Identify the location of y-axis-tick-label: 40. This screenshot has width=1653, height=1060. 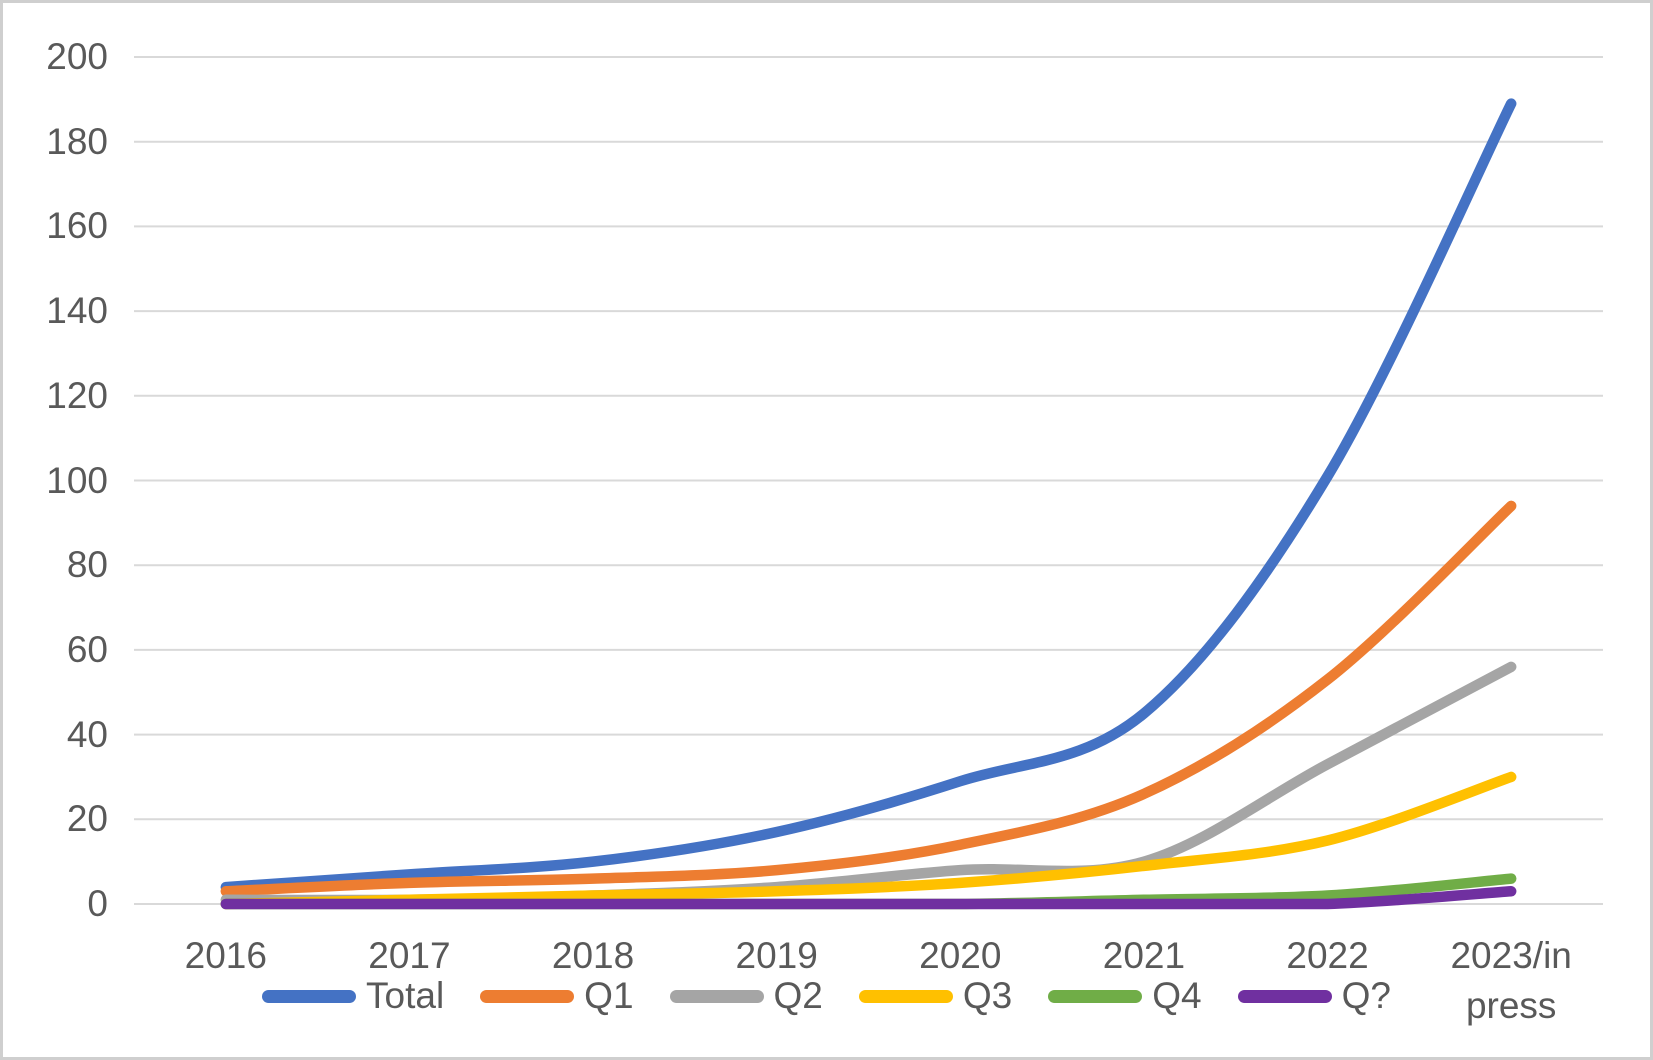
(87, 734).